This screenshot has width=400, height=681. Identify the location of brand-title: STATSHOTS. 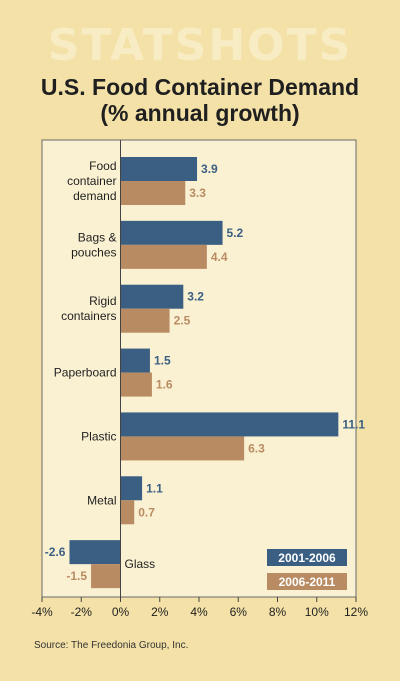
(200, 45).